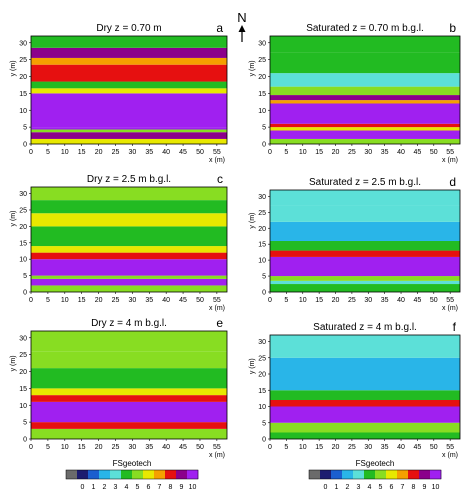 Image resolution: width=474 pixels, height=495 pixels. Describe the element at coordinates (23, 111) in the screenshot. I see `y-tick-label: 10` at that location.